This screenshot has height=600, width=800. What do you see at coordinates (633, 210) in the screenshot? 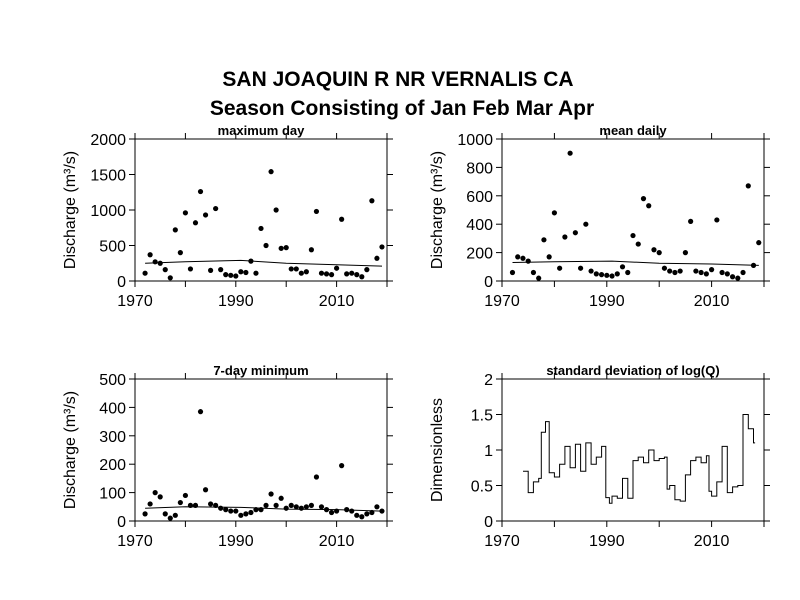
I see `plot-frame` at bounding box center [633, 210].